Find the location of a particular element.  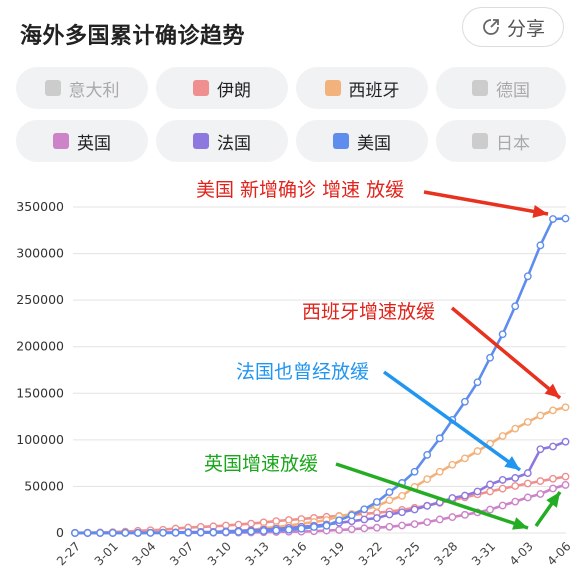

share-label: 分享 is located at coordinates (525, 28).